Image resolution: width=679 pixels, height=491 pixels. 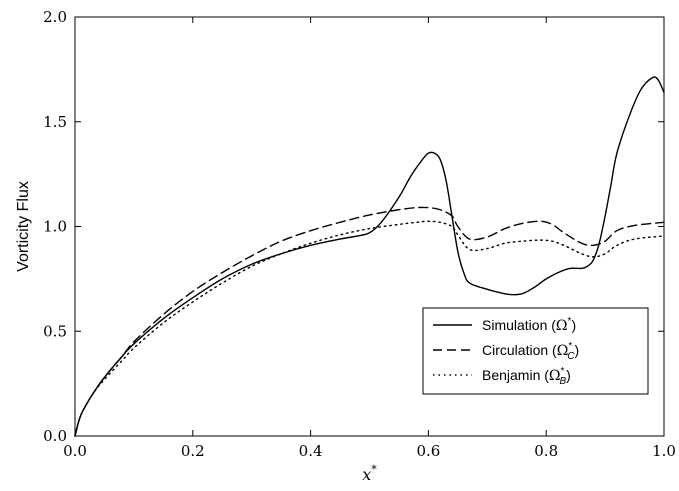 What do you see at coordinates (75, 451) in the screenshot?
I see `x-tick-label: 0.0` at bounding box center [75, 451].